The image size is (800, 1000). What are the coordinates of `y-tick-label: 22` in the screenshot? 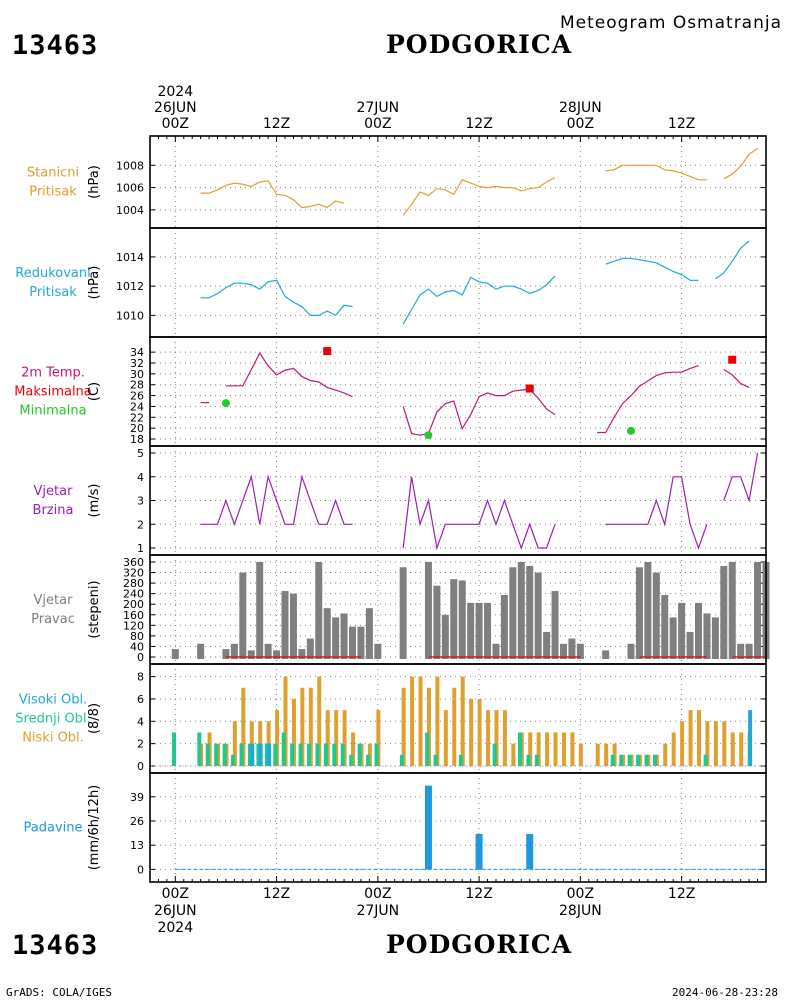 It's located at (137, 417).